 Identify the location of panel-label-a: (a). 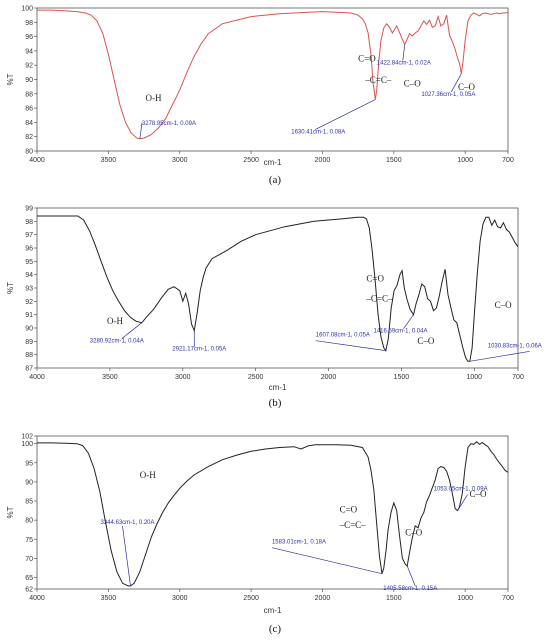
(275, 180).